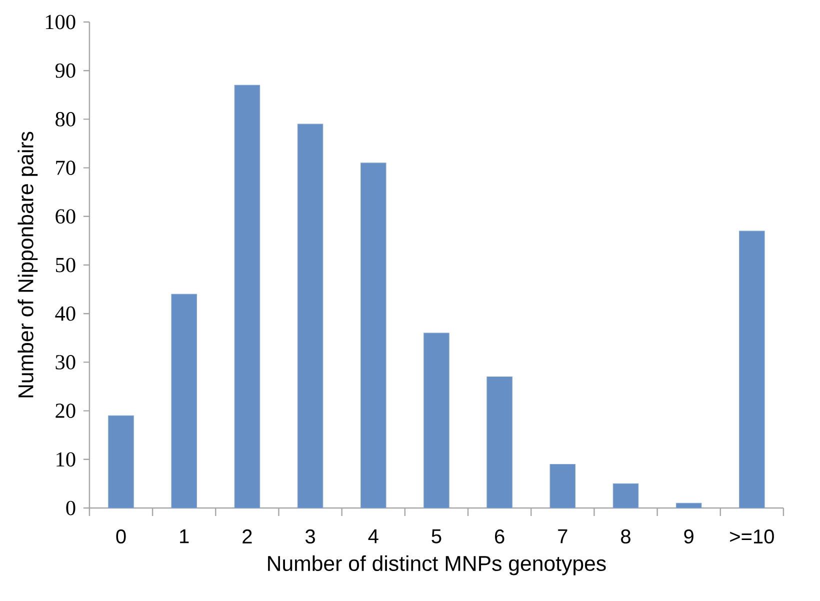 This screenshot has height=601, width=820. Describe the element at coordinates (66, 362) in the screenshot. I see `y-tick-label: 30` at that location.